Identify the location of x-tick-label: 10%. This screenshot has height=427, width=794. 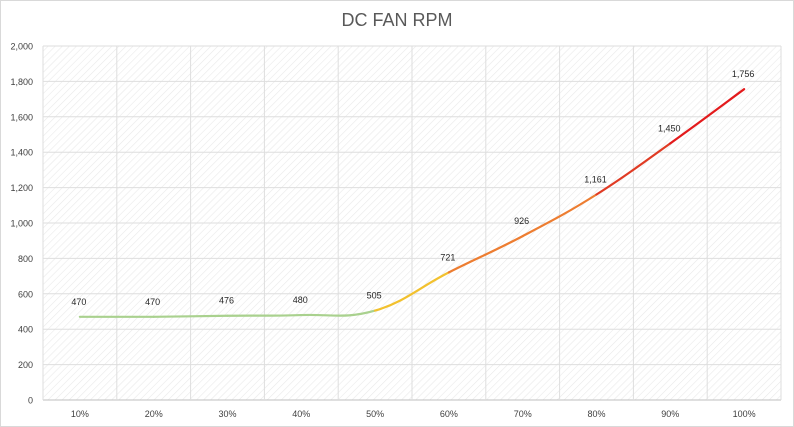
(80, 414).